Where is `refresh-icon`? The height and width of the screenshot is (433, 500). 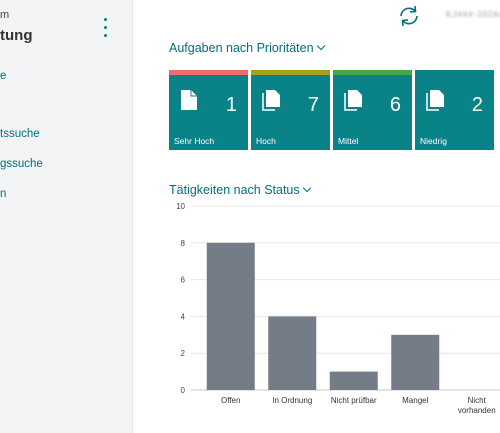
refresh-icon is located at coordinates (409, 16).